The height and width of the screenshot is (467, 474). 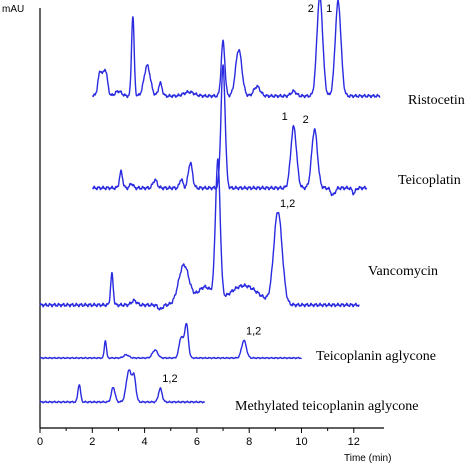 What do you see at coordinates (249, 442) in the screenshot?
I see `x-tick-label: 8` at bounding box center [249, 442].